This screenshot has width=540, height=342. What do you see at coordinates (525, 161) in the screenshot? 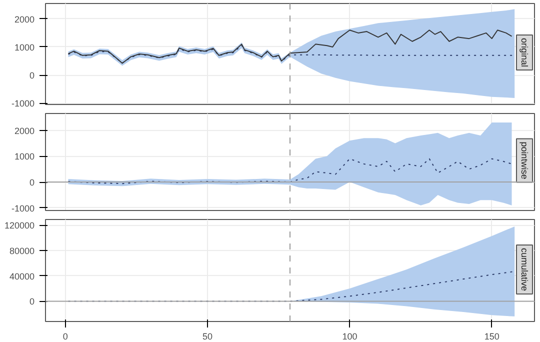
I see `text: pointwise` at bounding box center [525, 161].